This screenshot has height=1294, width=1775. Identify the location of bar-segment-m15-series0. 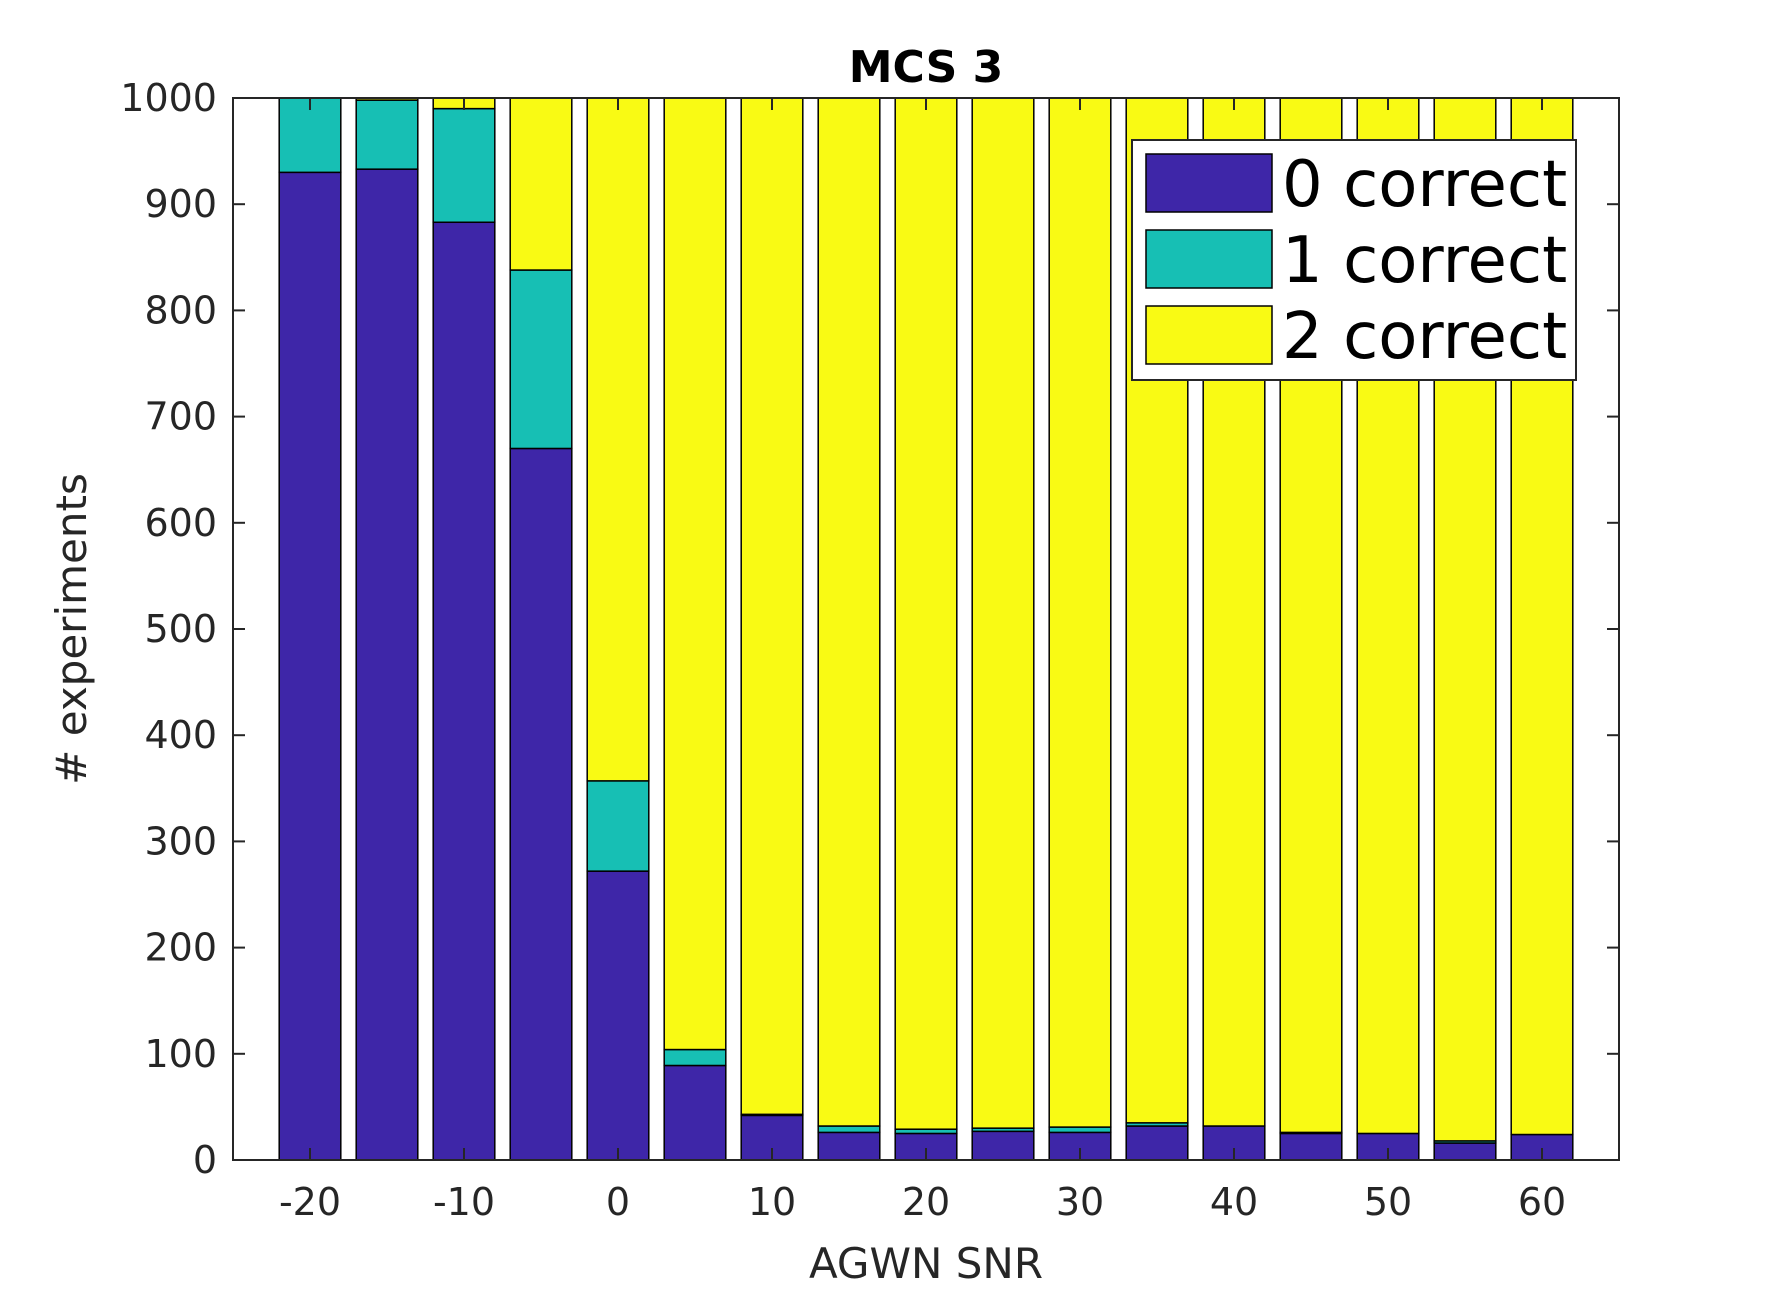
(387, 664).